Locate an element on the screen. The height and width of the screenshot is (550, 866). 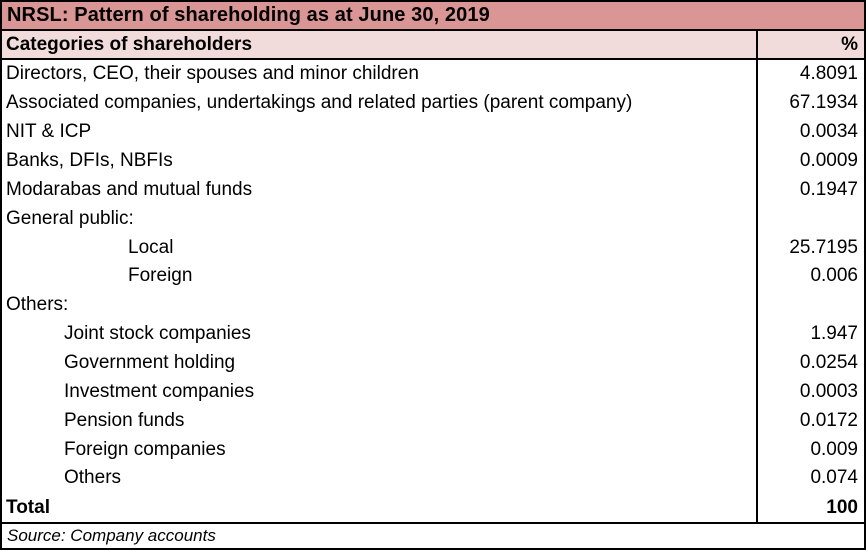
row-value: 0.0254 is located at coordinates (810, 363).